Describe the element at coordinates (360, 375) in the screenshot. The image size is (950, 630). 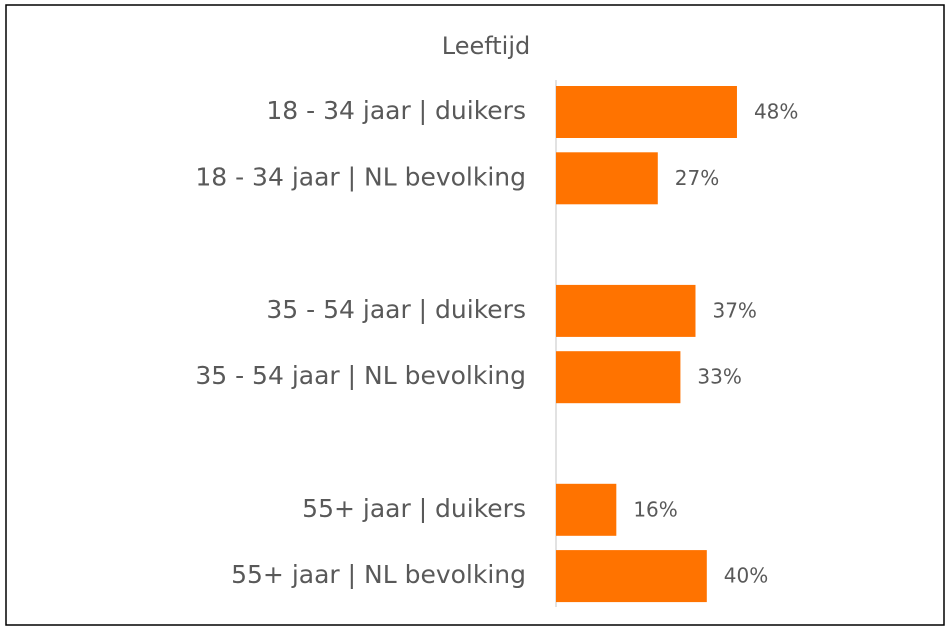
I see `category-label: 35 - 54 jaar | NL bevolking` at that location.